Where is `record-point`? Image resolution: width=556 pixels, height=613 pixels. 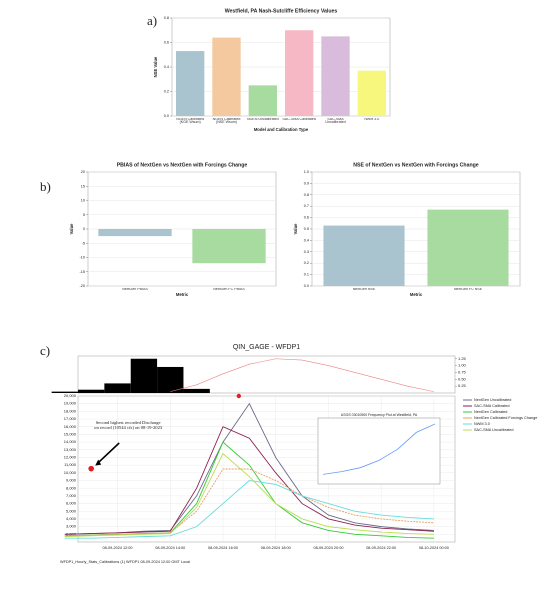 record-point is located at coordinates (91, 468).